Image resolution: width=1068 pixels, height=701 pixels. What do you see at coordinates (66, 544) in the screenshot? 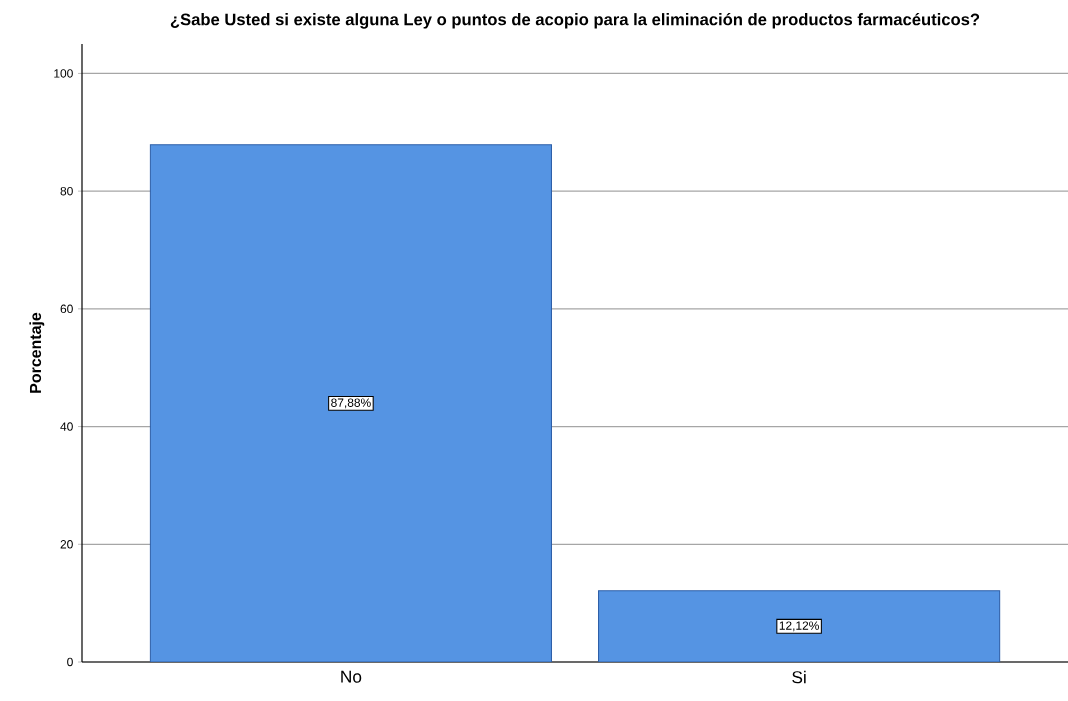
I see `y-tick-label: 20` at bounding box center [66, 544].